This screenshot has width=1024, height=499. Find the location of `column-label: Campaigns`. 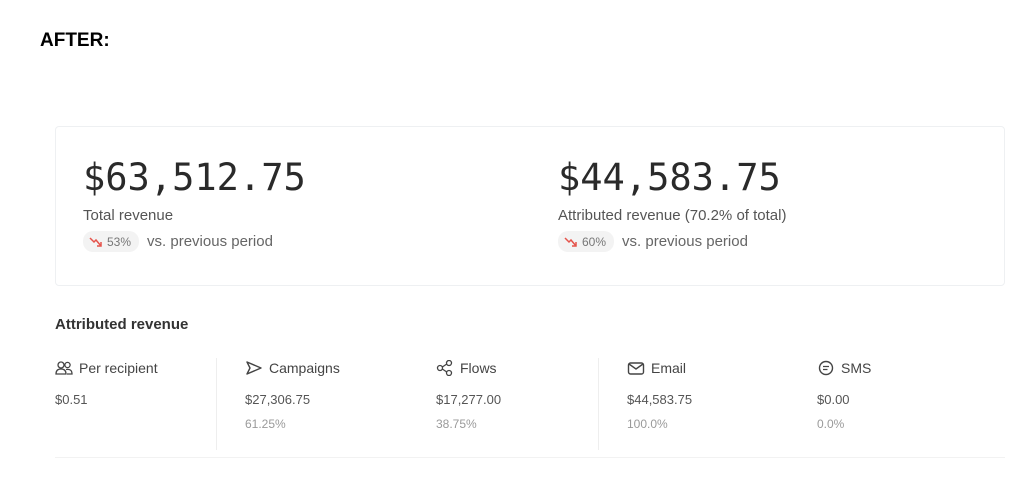

column-label: Campaigns is located at coordinates (304, 368).